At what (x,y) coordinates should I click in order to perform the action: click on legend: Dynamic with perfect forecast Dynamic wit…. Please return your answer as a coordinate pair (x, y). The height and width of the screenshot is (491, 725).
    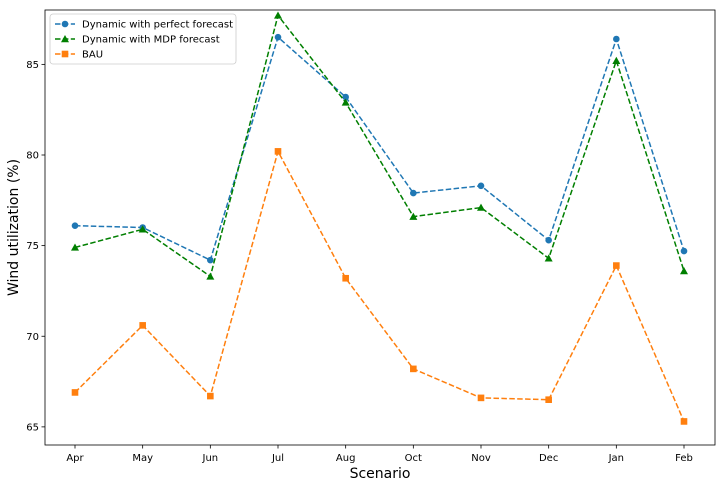
    Looking at the image, I should click on (143, 39).